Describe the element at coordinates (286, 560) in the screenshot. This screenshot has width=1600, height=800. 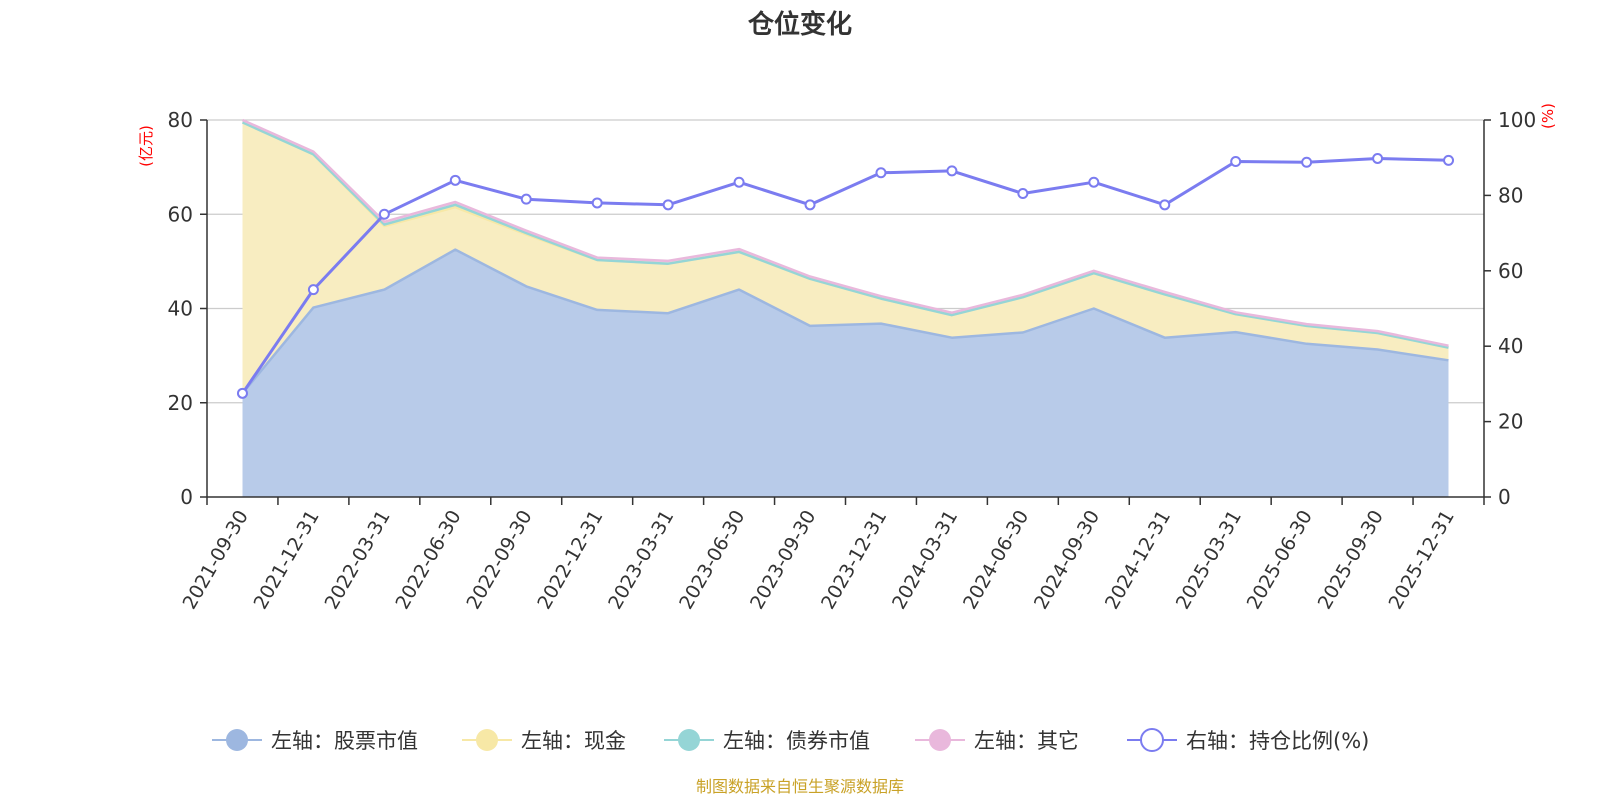
I see `x-tick-label: 2021-12-31` at that location.